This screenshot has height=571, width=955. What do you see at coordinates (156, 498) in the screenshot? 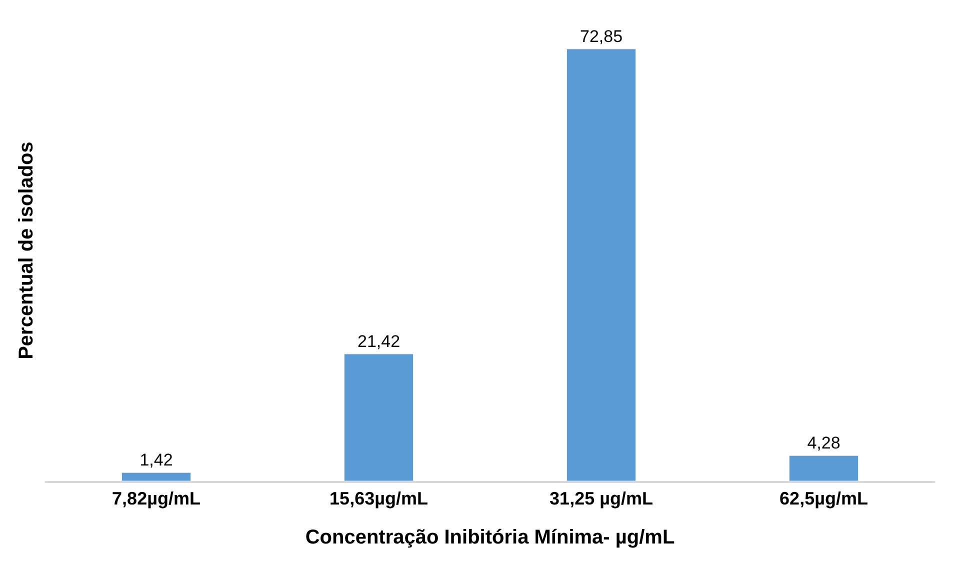
I see `x-tick-label: 7,82µg/mL` at bounding box center [156, 498].